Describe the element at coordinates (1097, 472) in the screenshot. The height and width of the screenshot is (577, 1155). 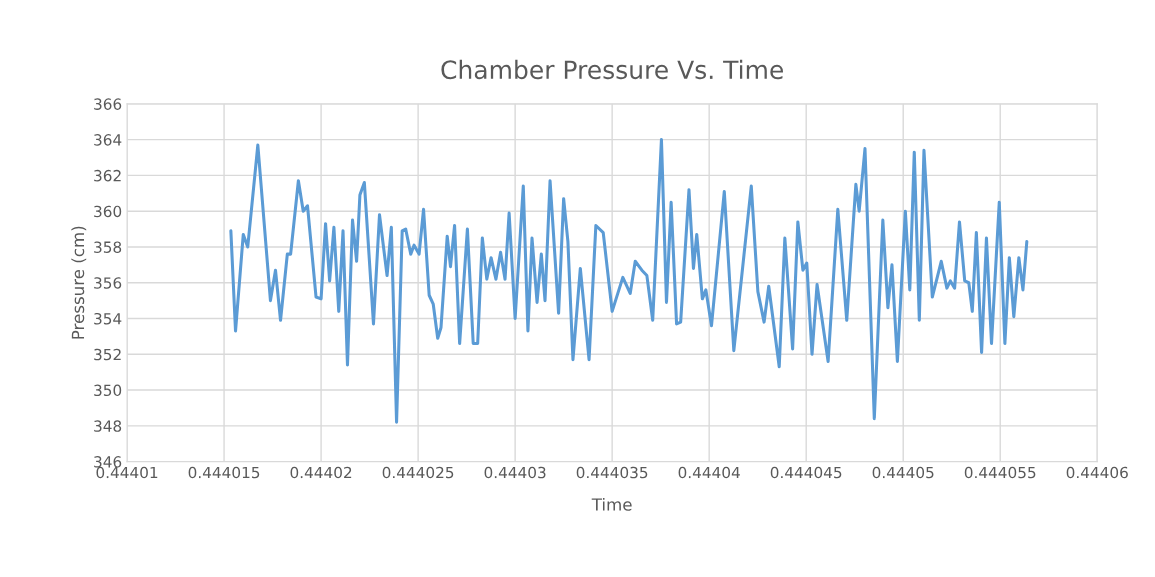
I see `x-tick-label: 0.44406` at that location.